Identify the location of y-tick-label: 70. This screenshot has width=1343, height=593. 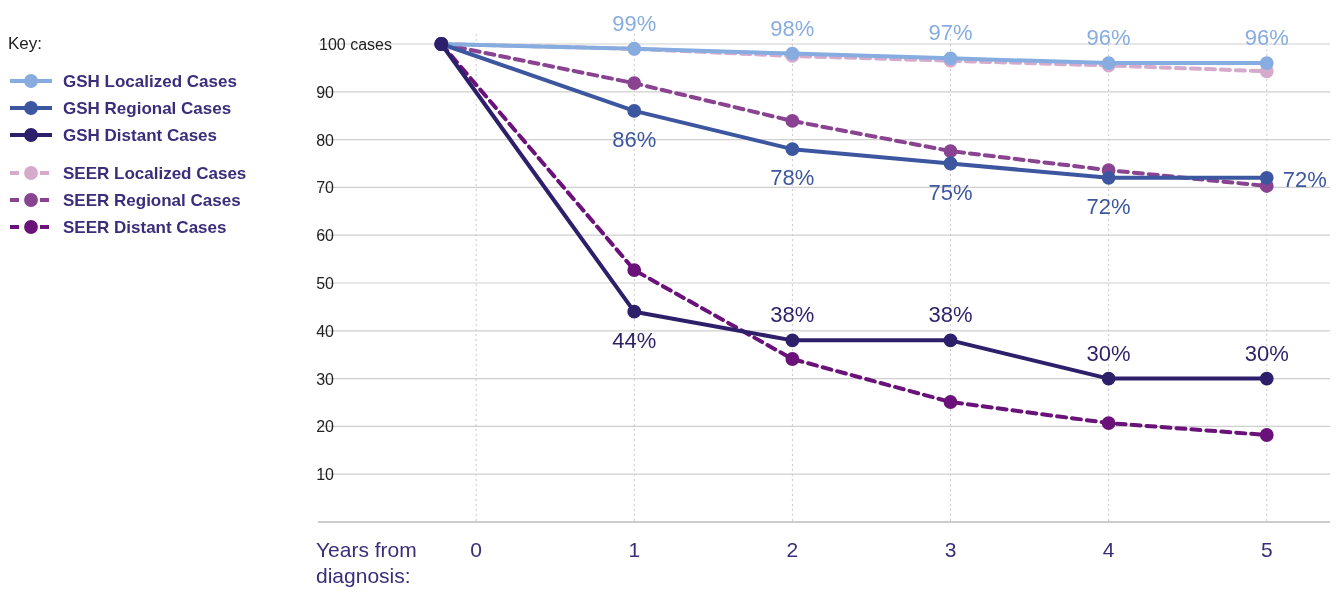
(325, 188).